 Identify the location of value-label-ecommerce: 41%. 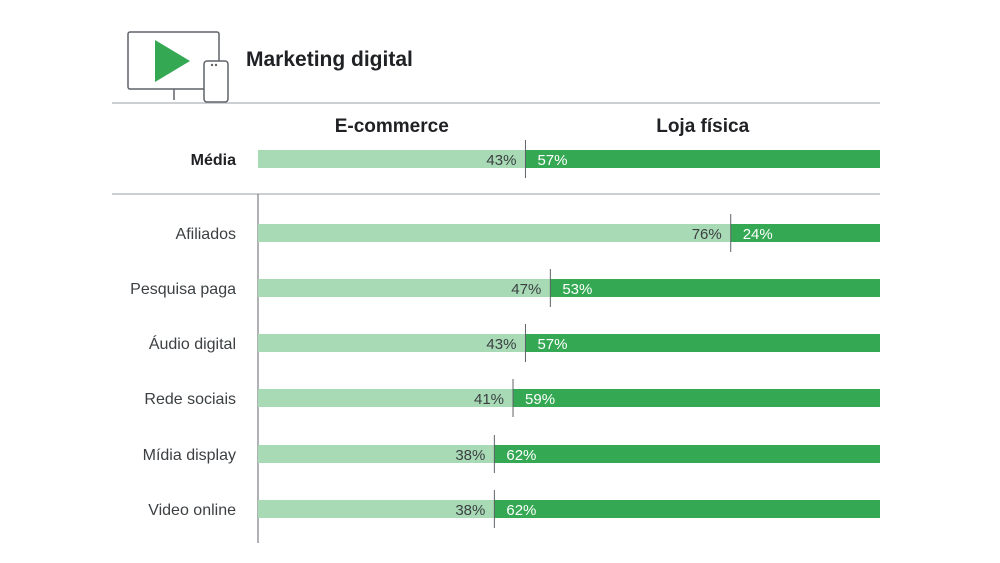
(489, 399).